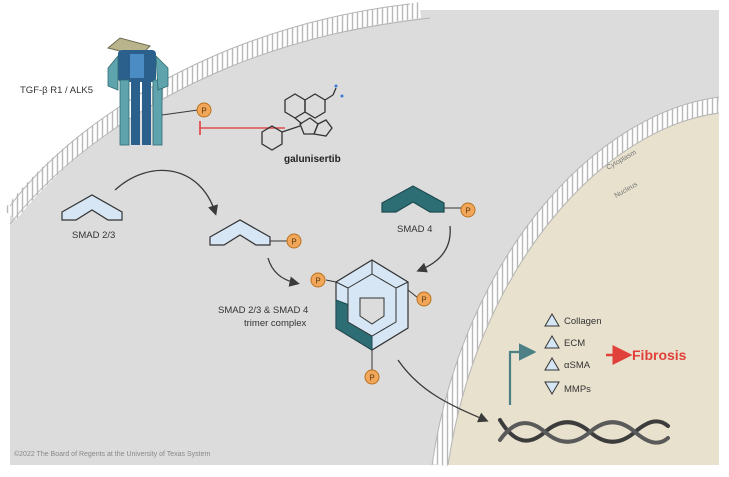 The width and height of the screenshot is (729, 477). I want to click on gene-target-collagen: Collagen, so click(573, 320).